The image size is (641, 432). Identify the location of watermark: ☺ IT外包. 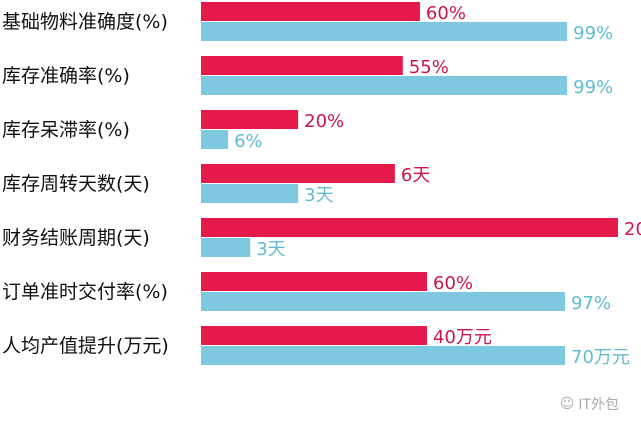
(589, 404).